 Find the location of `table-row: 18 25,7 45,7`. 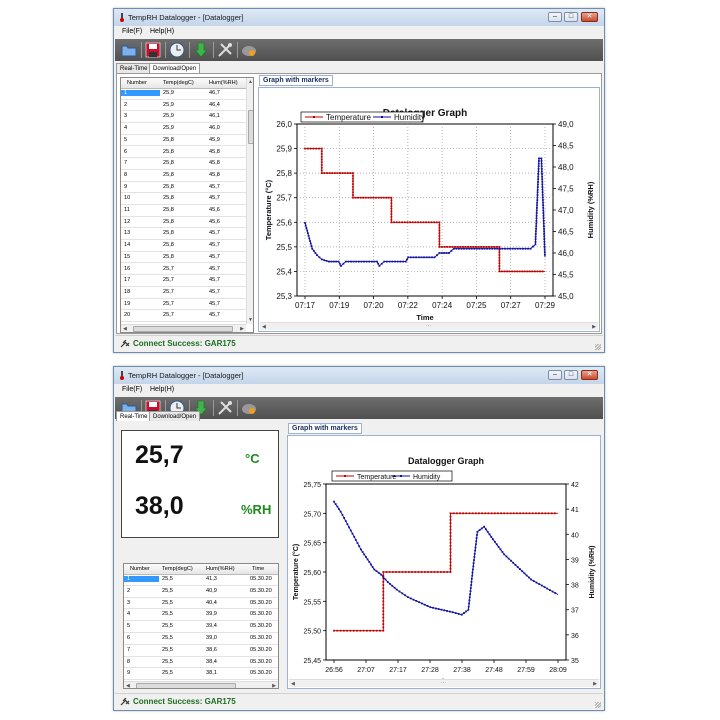

table-row: 18 25,7 45,7 is located at coordinates (183, 293).